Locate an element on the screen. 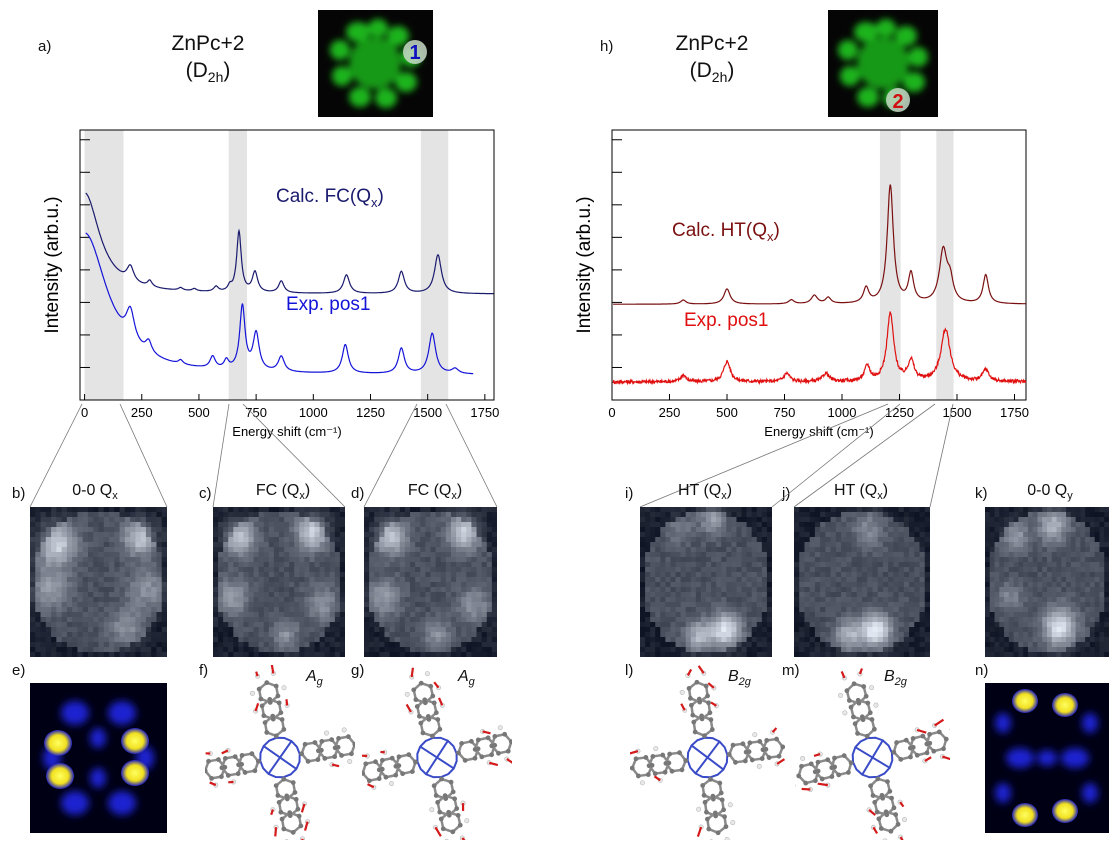  panel-label-k: k) is located at coordinates (981, 493).